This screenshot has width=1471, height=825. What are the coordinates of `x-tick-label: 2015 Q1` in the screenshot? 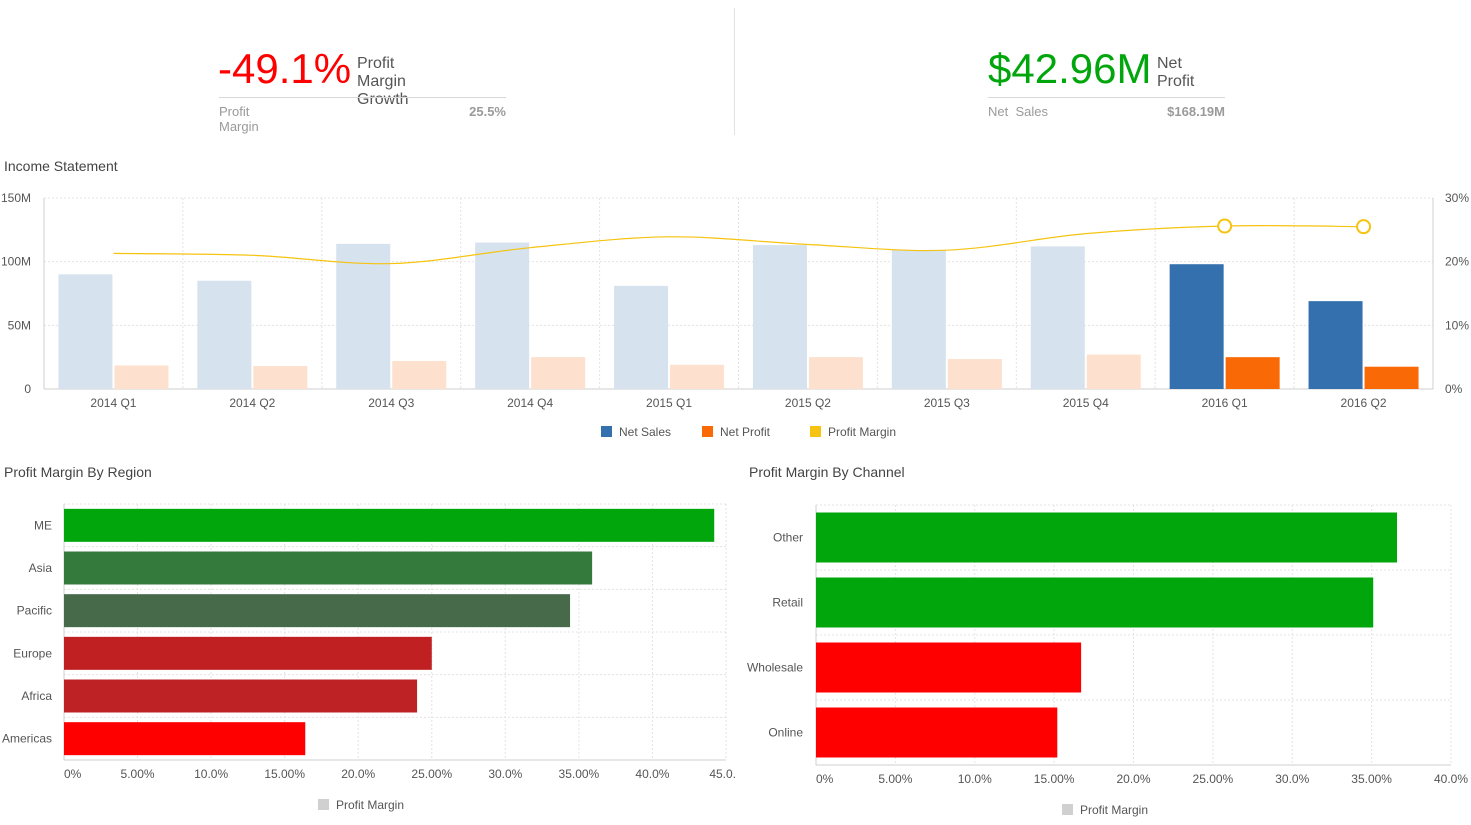 It's located at (669, 403).